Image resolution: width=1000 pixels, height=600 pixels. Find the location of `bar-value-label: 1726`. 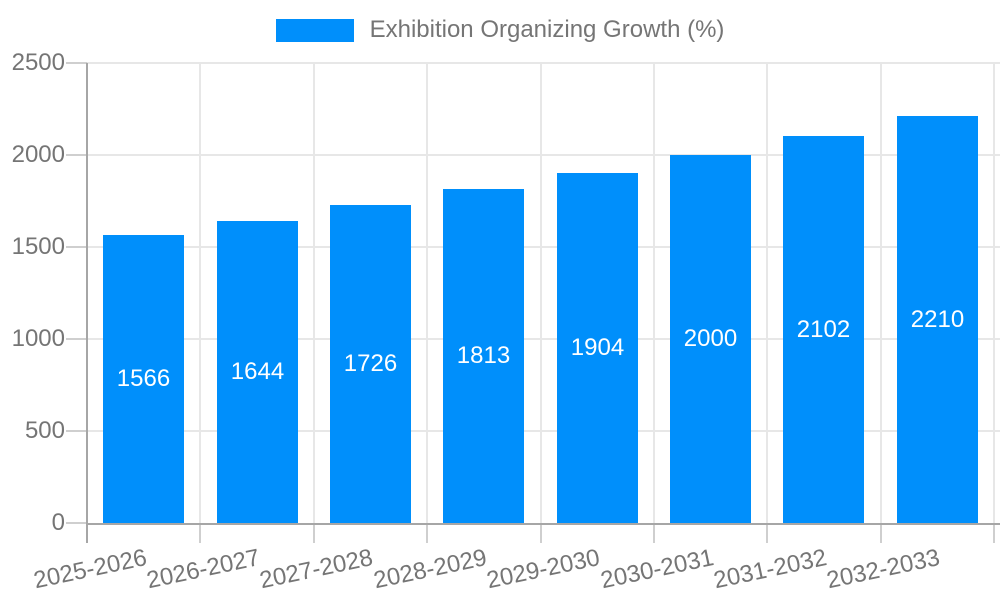

bar-value-label: 1726 is located at coordinates (370, 363).